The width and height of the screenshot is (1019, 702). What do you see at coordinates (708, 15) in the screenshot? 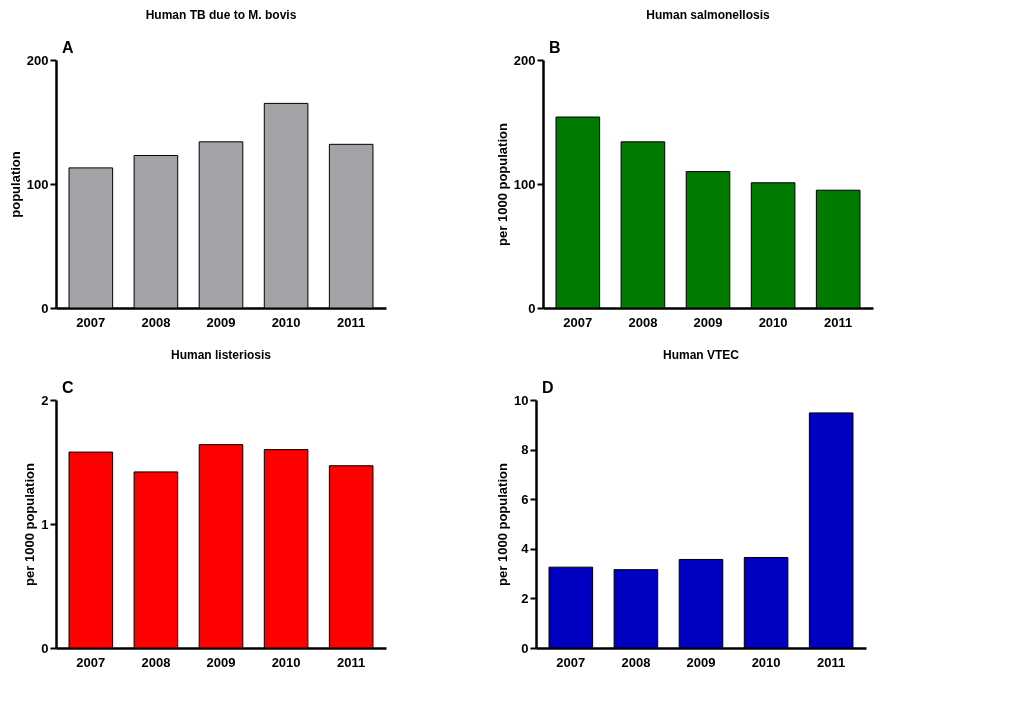
I see `chart-title: Human salmonellosis` at bounding box center [708, 15].